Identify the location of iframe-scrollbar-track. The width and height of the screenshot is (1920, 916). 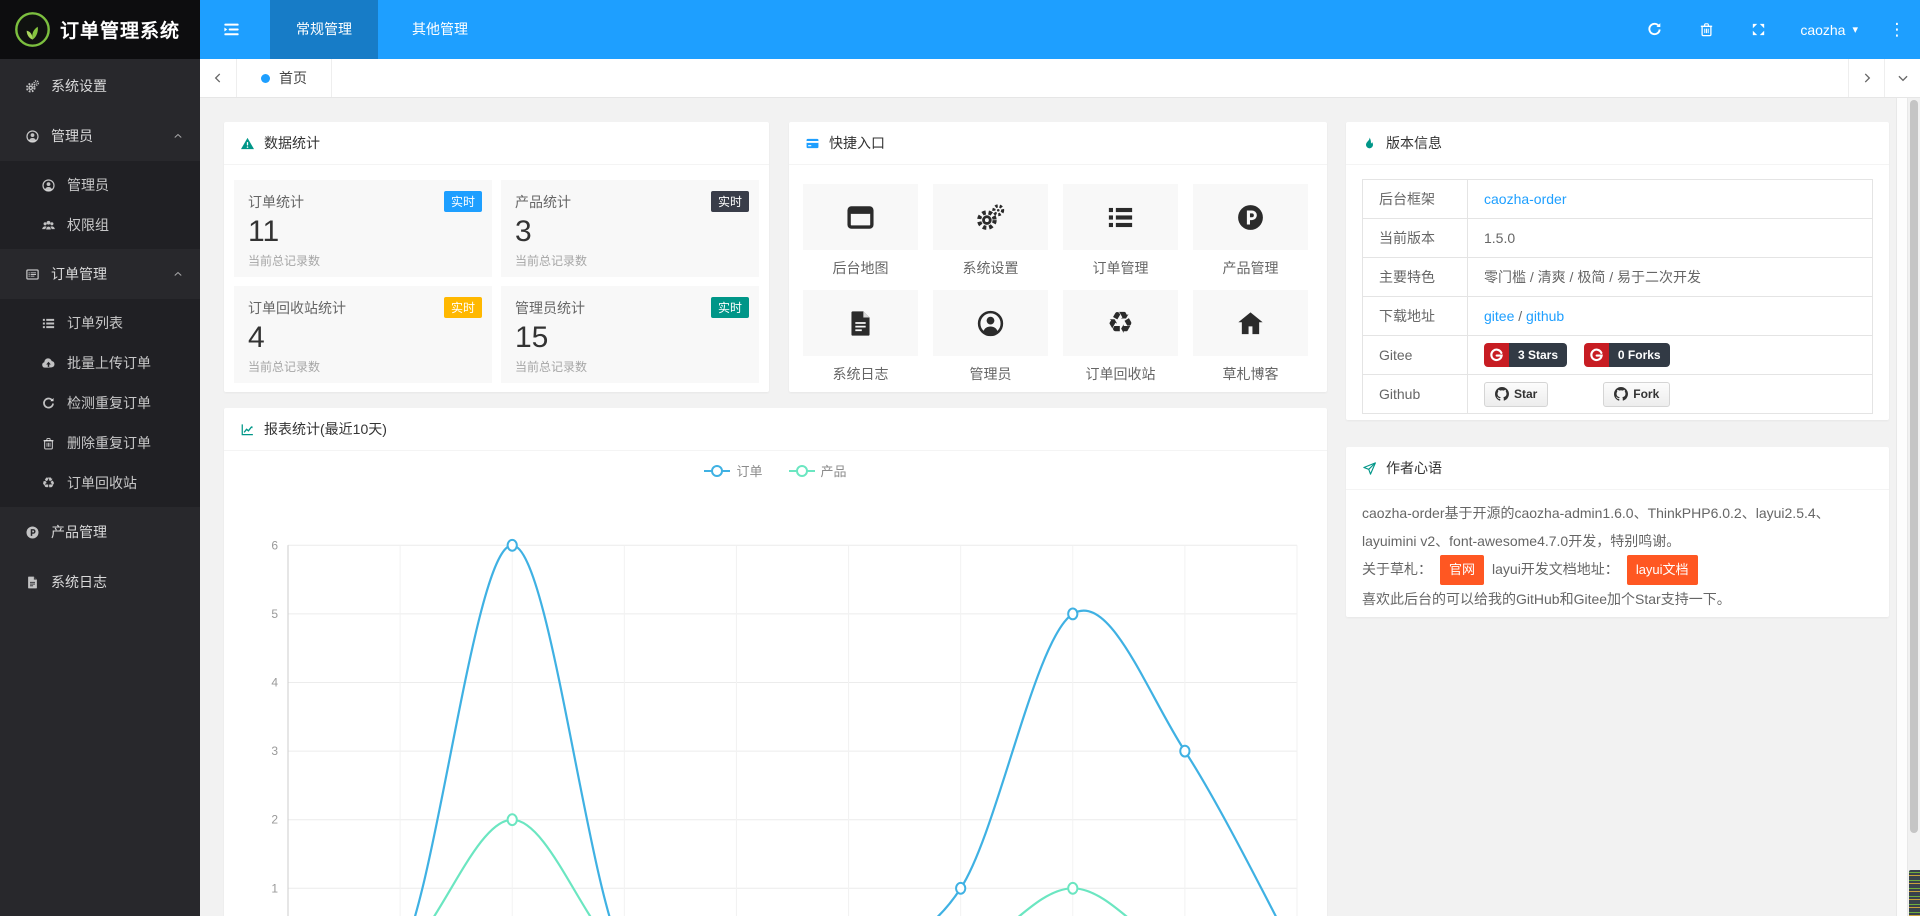
(1902, 507).